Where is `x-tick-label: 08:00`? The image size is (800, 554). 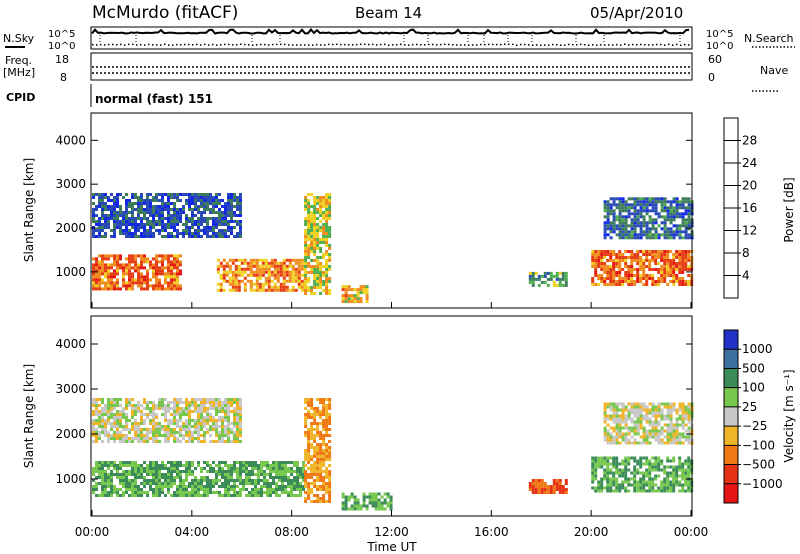 x-tick-label: 08:00 is located at coordinates (291, 532).